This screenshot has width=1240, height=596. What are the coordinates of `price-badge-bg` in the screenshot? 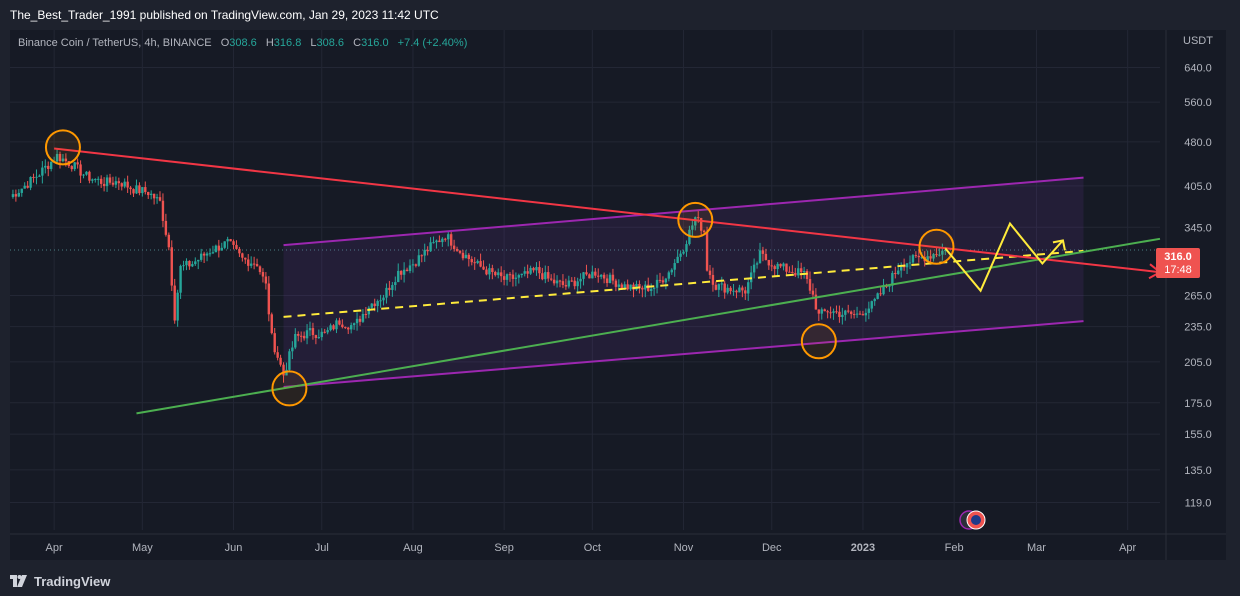 It's located at (1178, 263).